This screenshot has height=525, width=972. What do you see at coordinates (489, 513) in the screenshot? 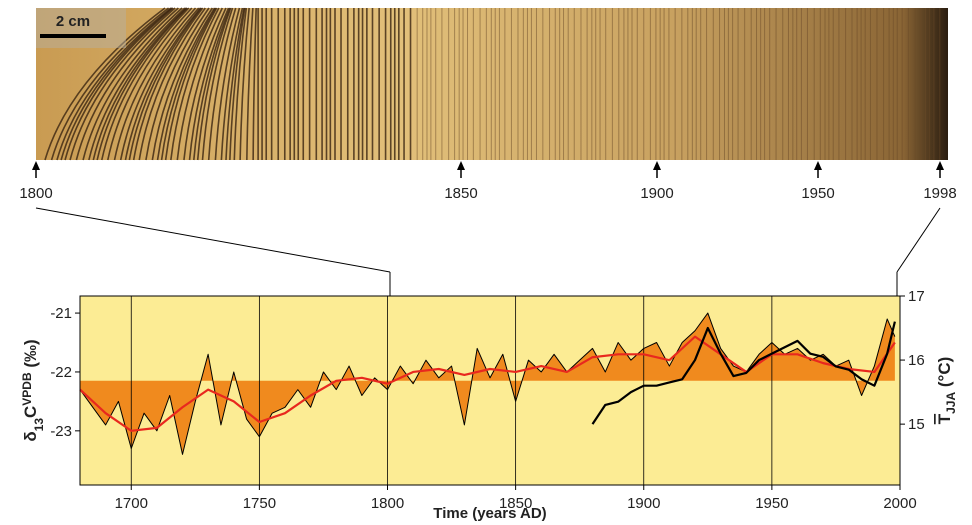
I see `x-axis-label: Time (years AD)` at bounding box center [489, 513].